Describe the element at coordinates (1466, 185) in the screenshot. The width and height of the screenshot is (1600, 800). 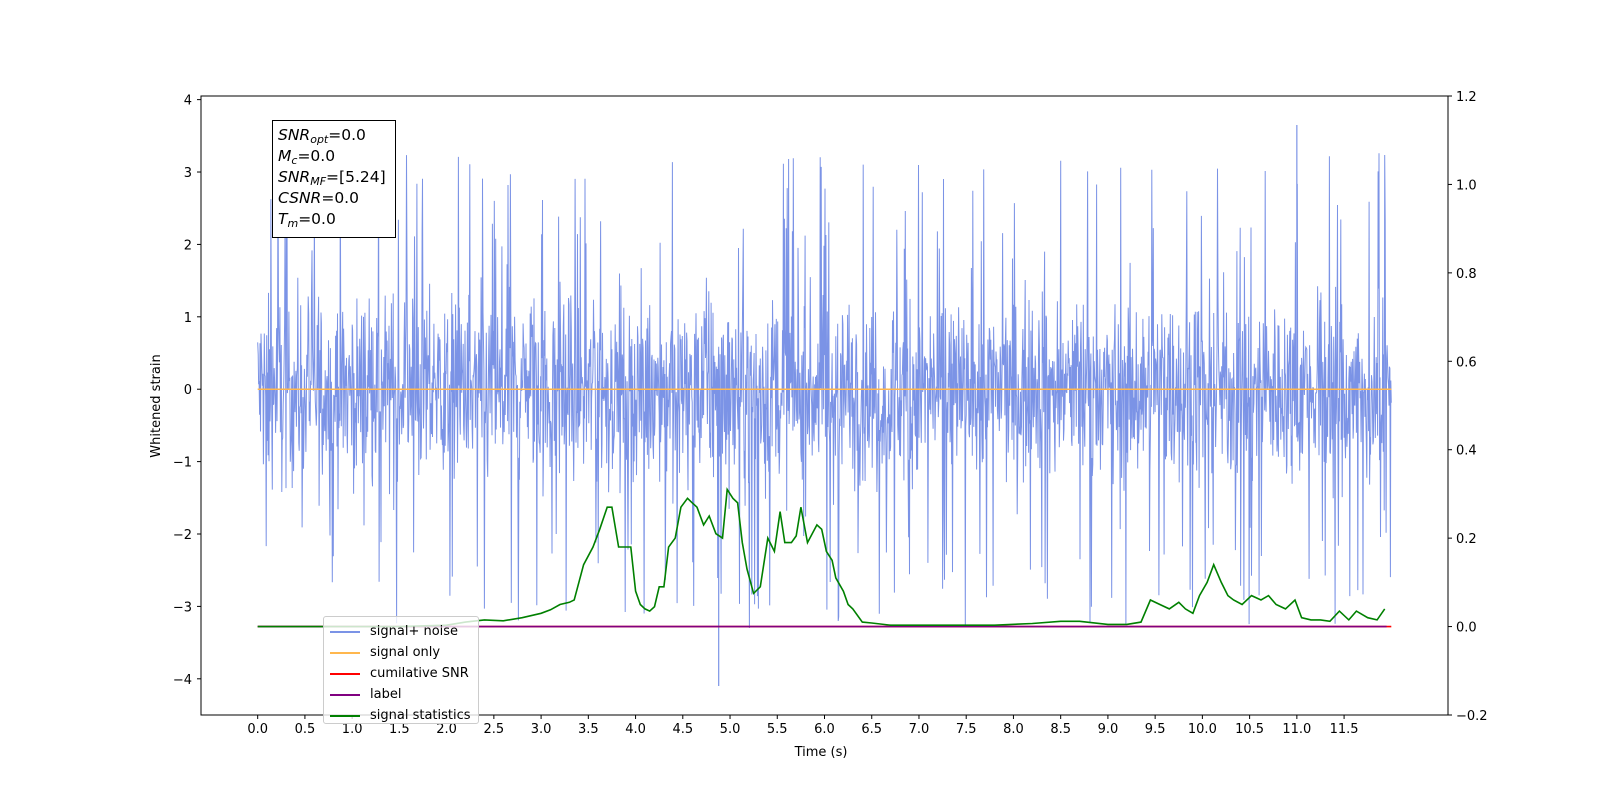
I see `y2-tick-label: 1.0` at that location.